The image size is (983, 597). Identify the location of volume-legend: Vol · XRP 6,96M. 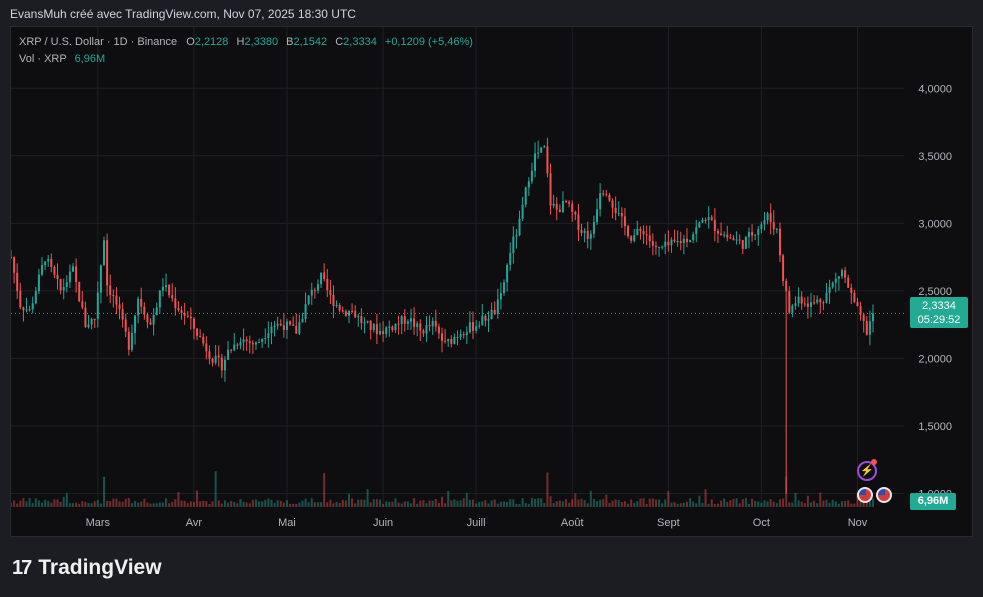
(62, 59).